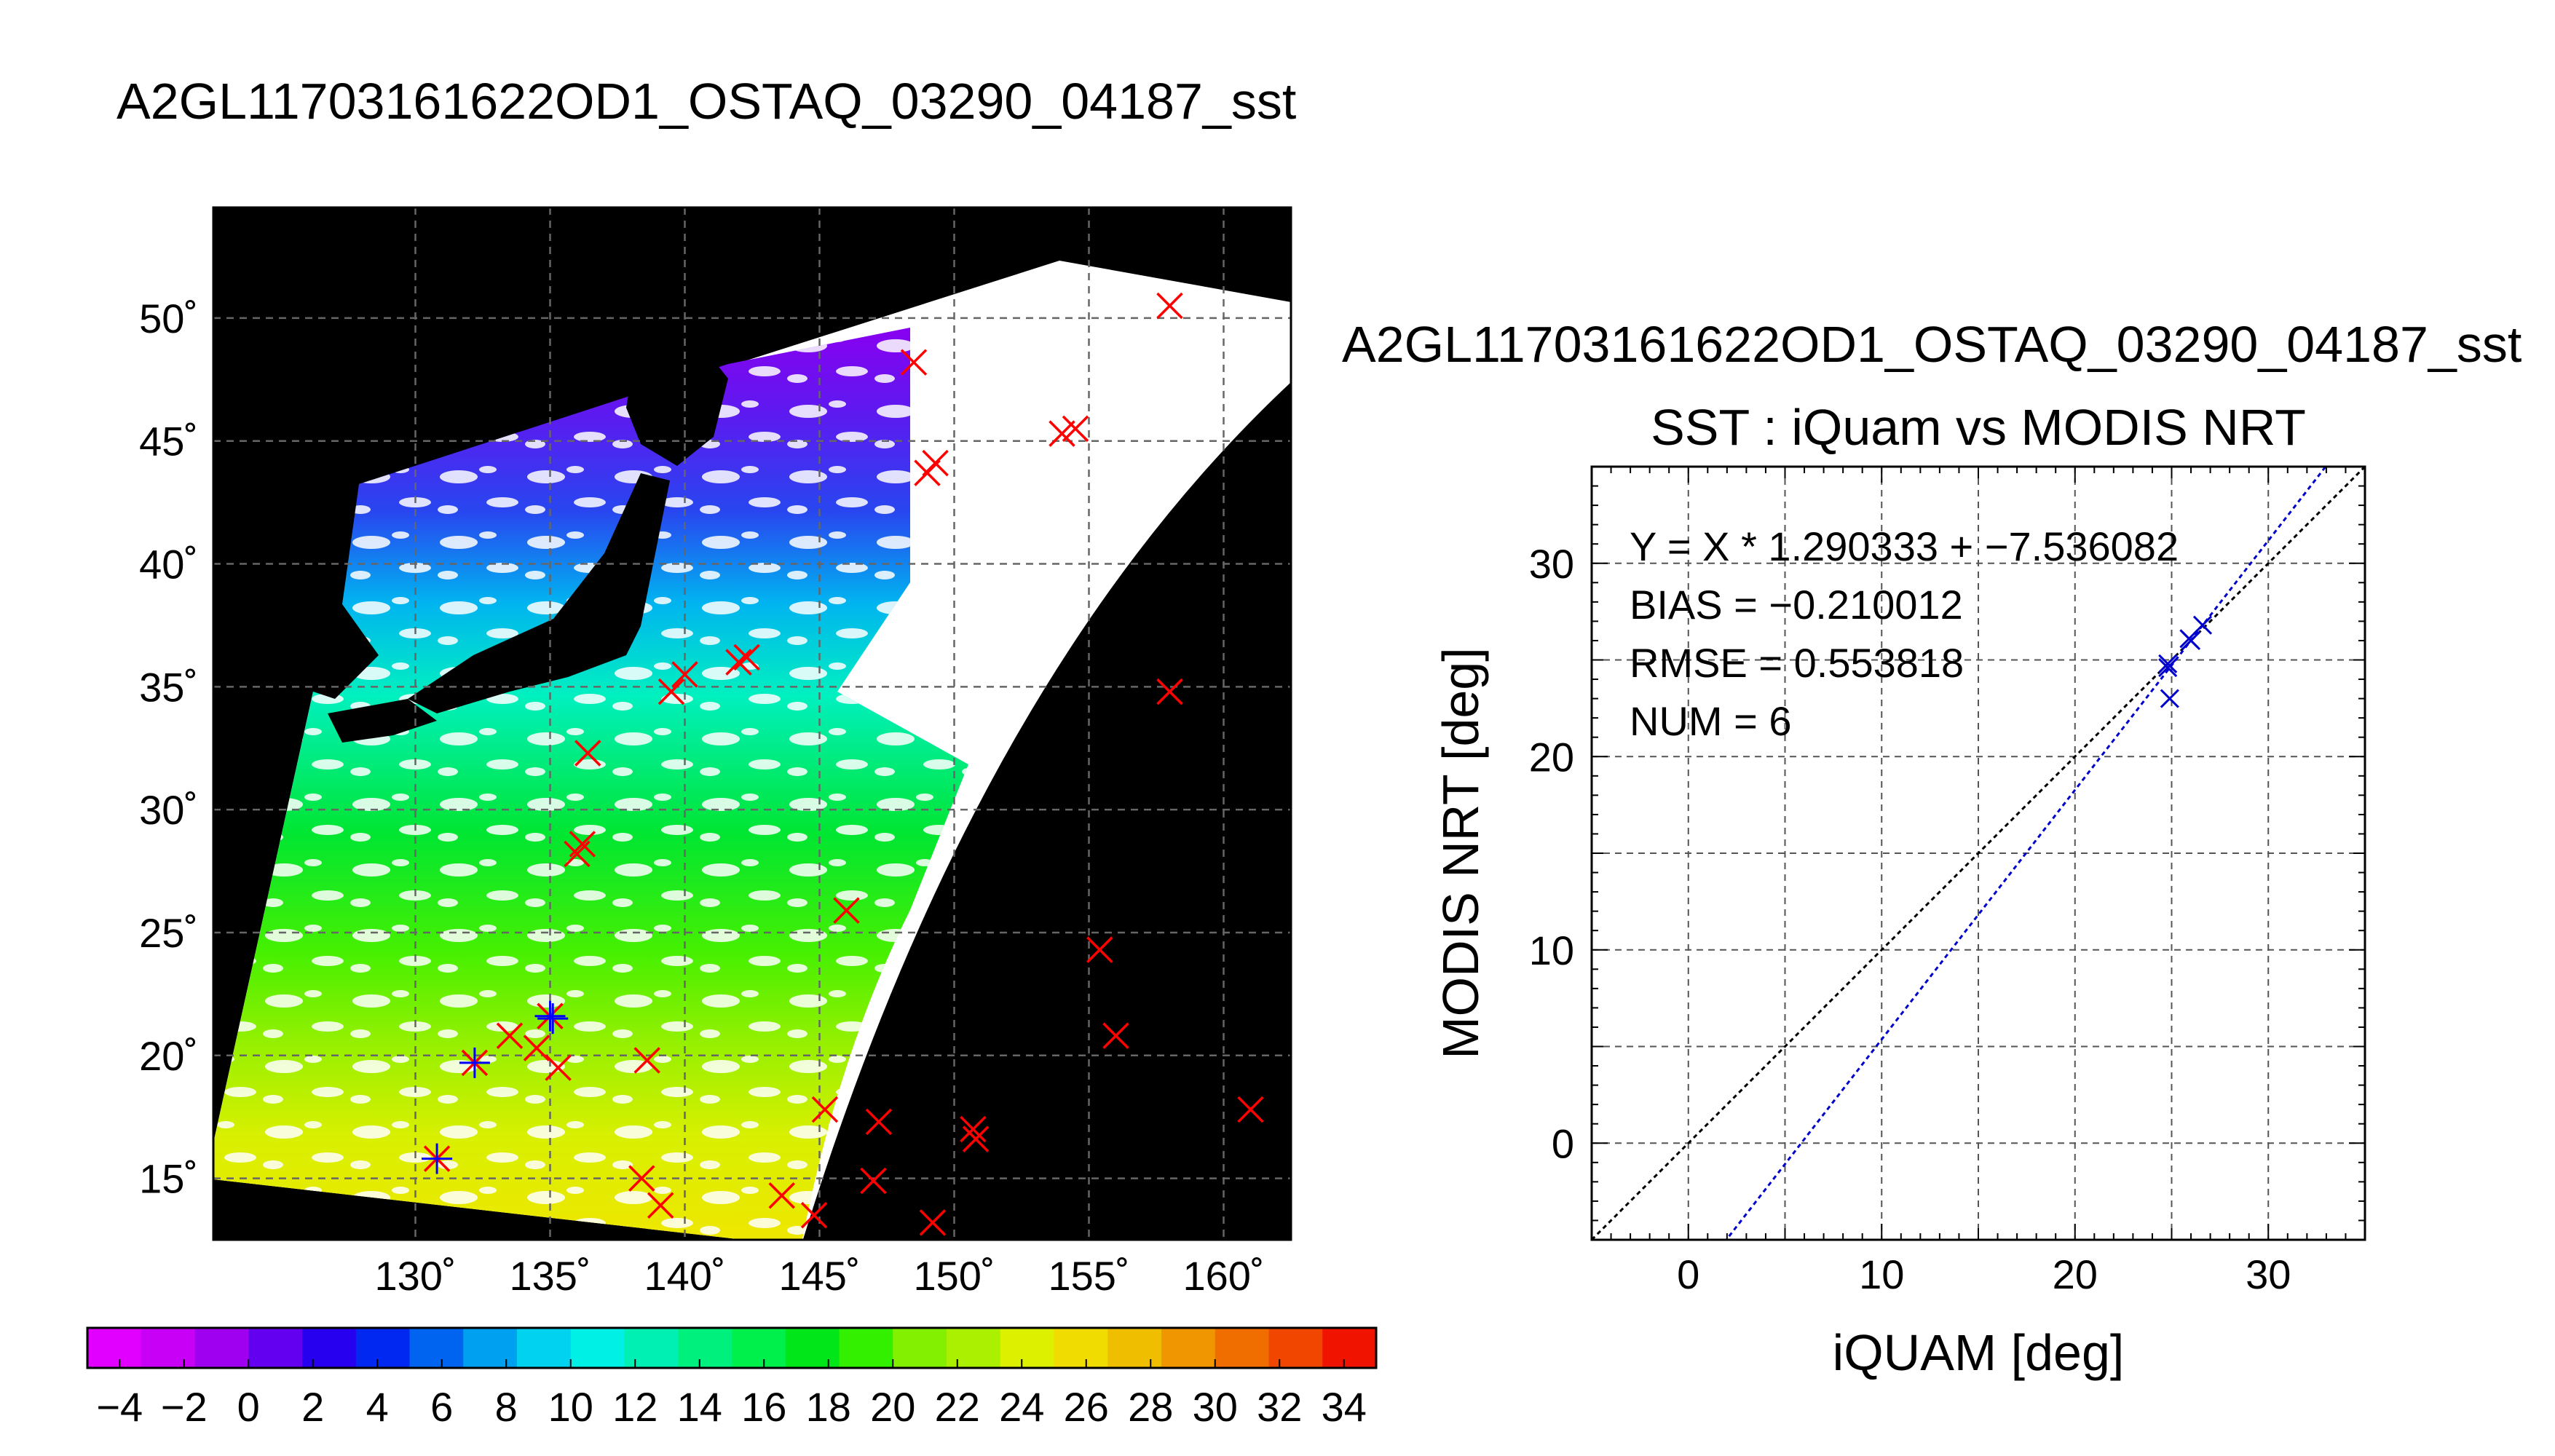  What do you see at coordinates (763, 1407) in the screenshot?
I see `colorbar-tick-label: 16` at bounding box center [763, 1407].